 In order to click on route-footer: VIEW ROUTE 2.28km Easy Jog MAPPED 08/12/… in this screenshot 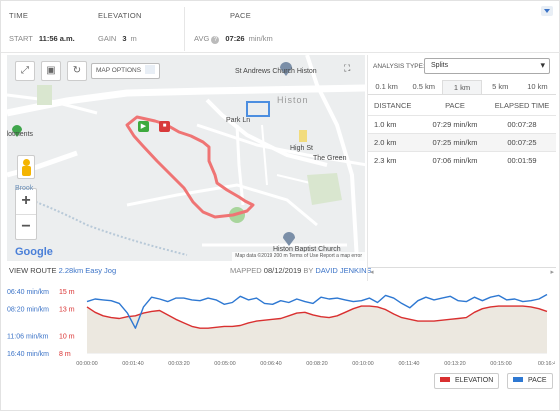, I will do `click(190, 270)`.